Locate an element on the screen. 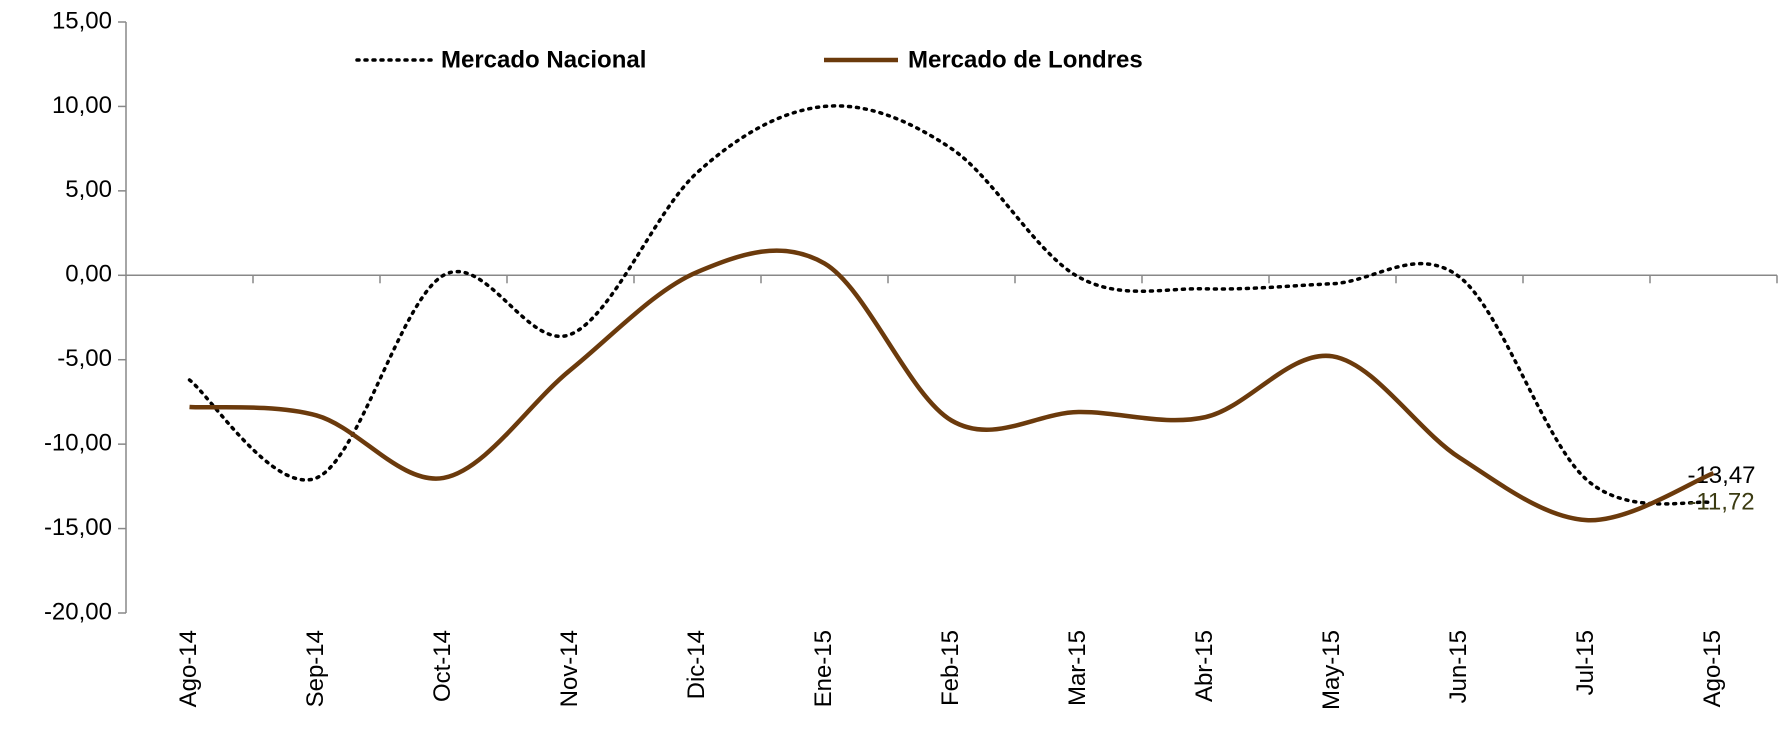  y-tick-label: -10,00 is located at coordinates (78, 442).